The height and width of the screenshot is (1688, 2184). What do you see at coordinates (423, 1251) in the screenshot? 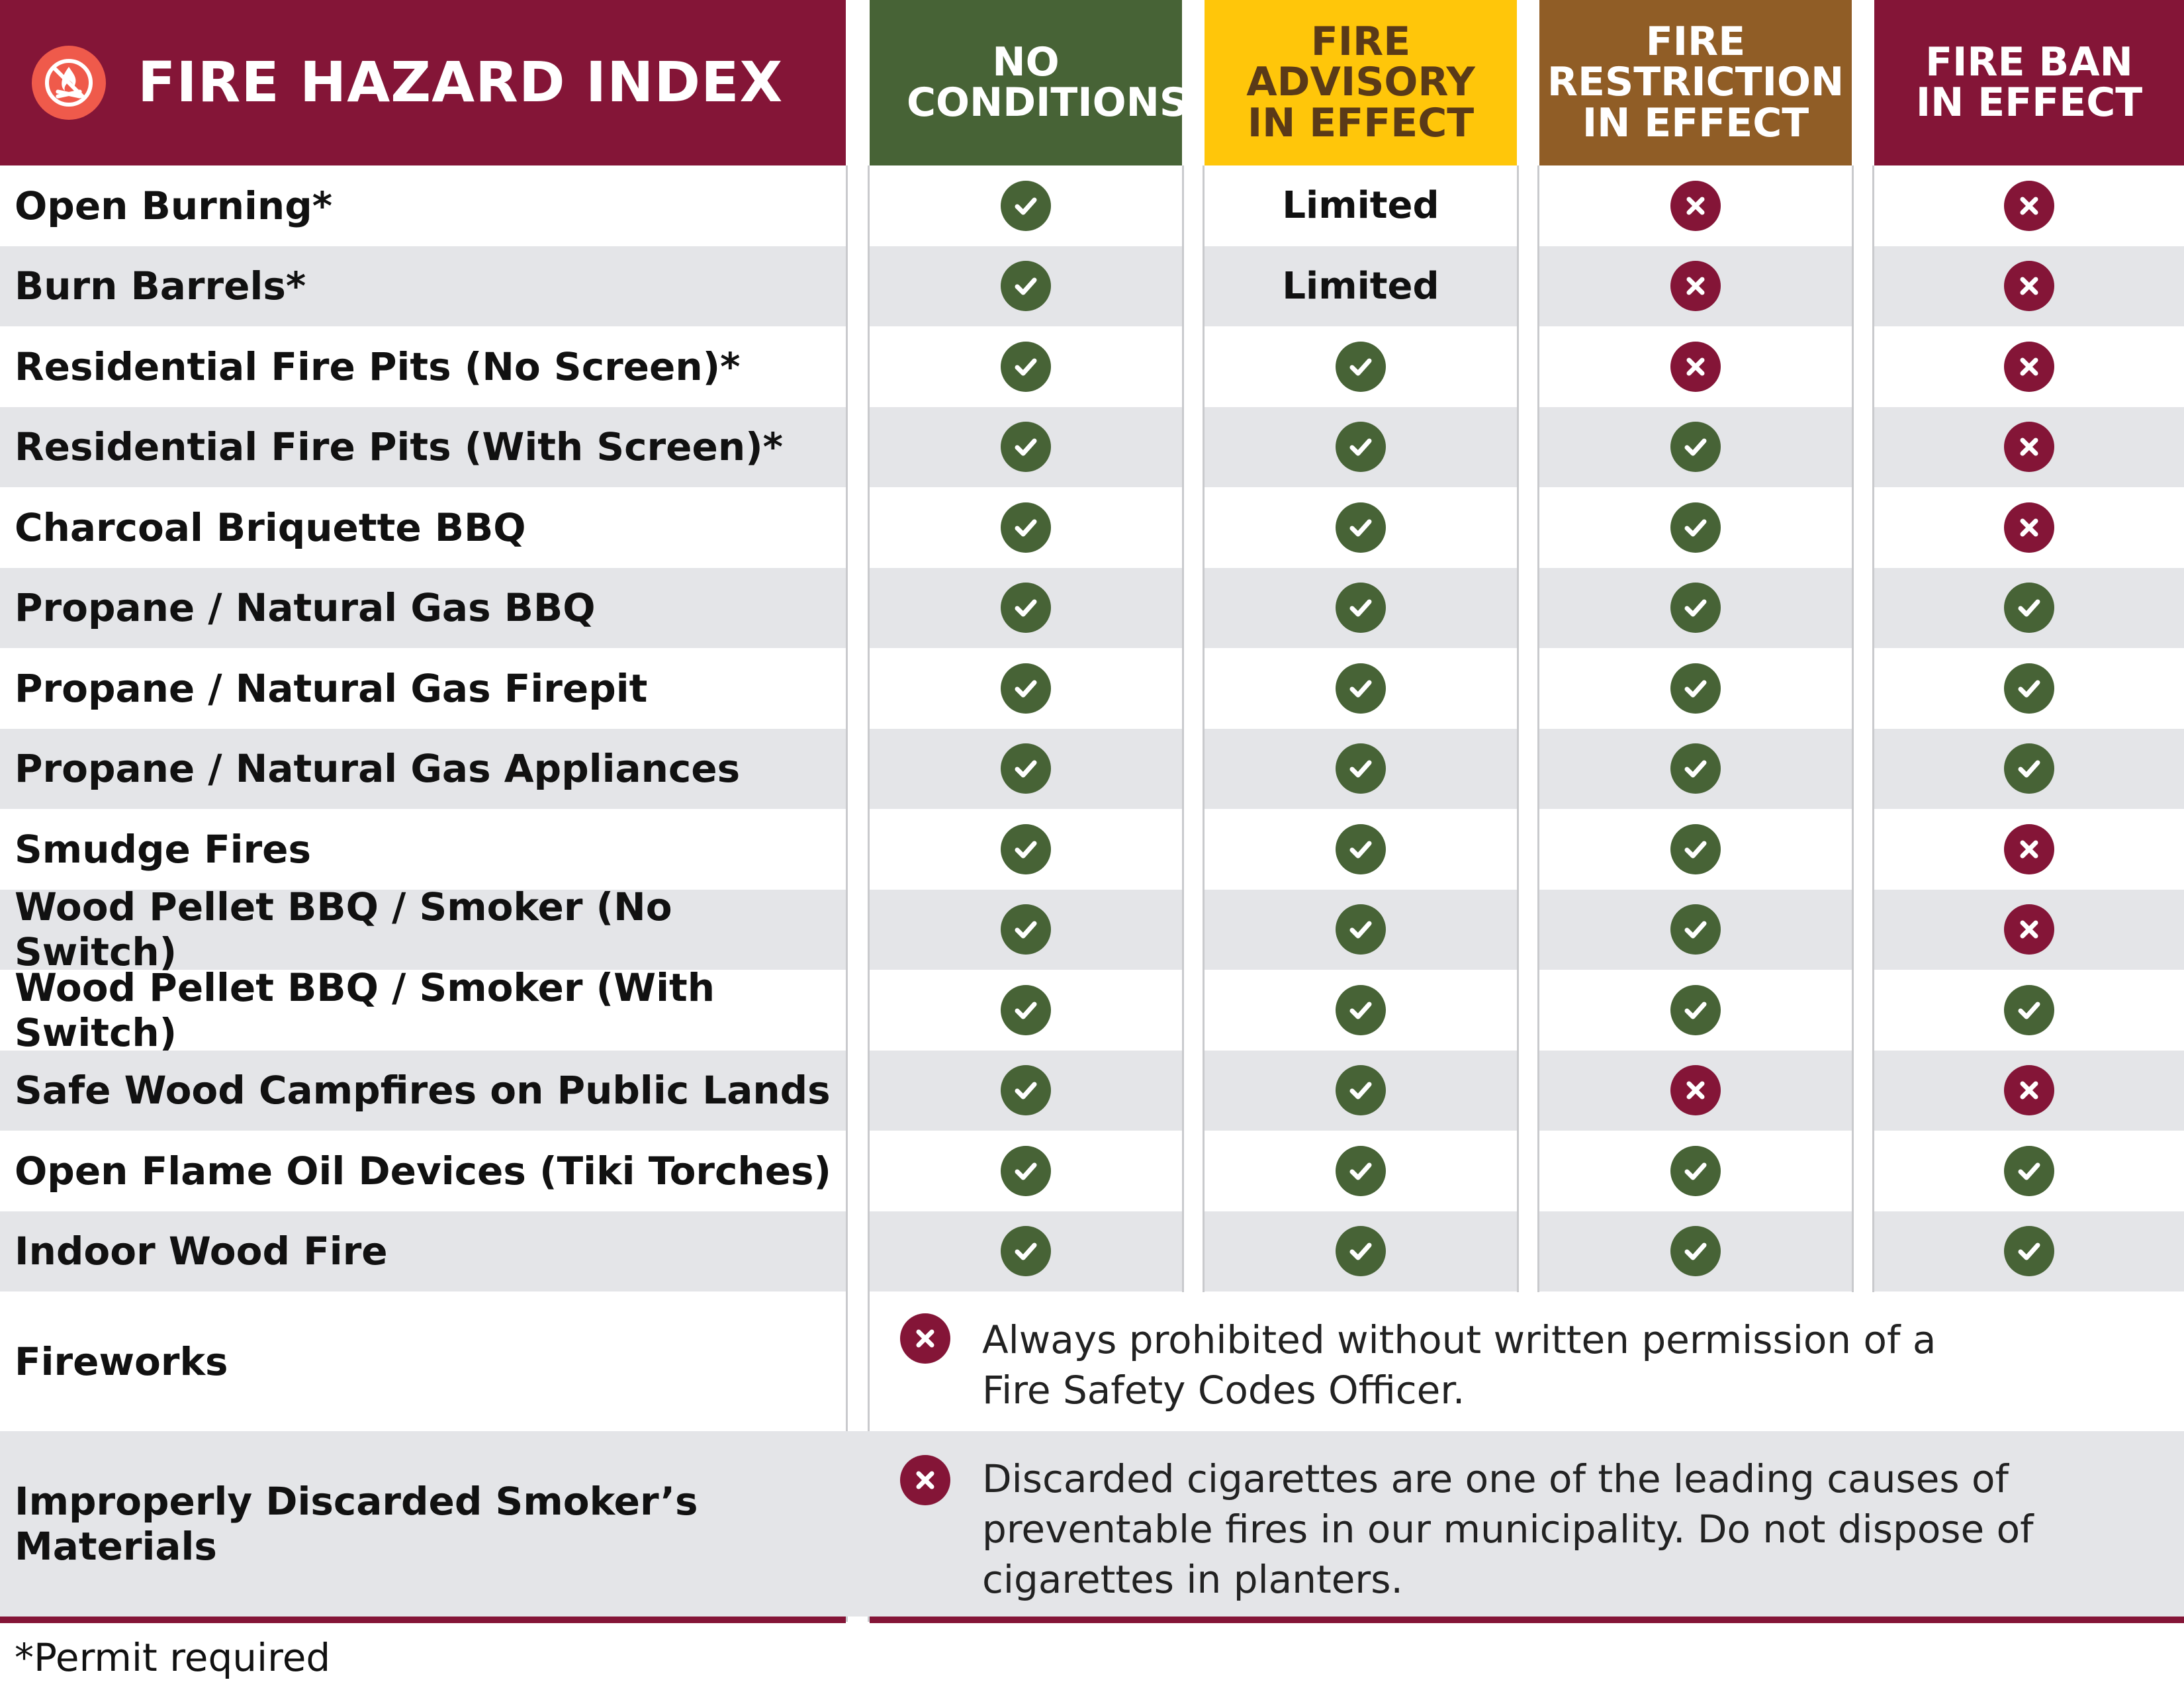
I see `row-label: Indoor Wood Fire` at bounding box center [423, 1251].